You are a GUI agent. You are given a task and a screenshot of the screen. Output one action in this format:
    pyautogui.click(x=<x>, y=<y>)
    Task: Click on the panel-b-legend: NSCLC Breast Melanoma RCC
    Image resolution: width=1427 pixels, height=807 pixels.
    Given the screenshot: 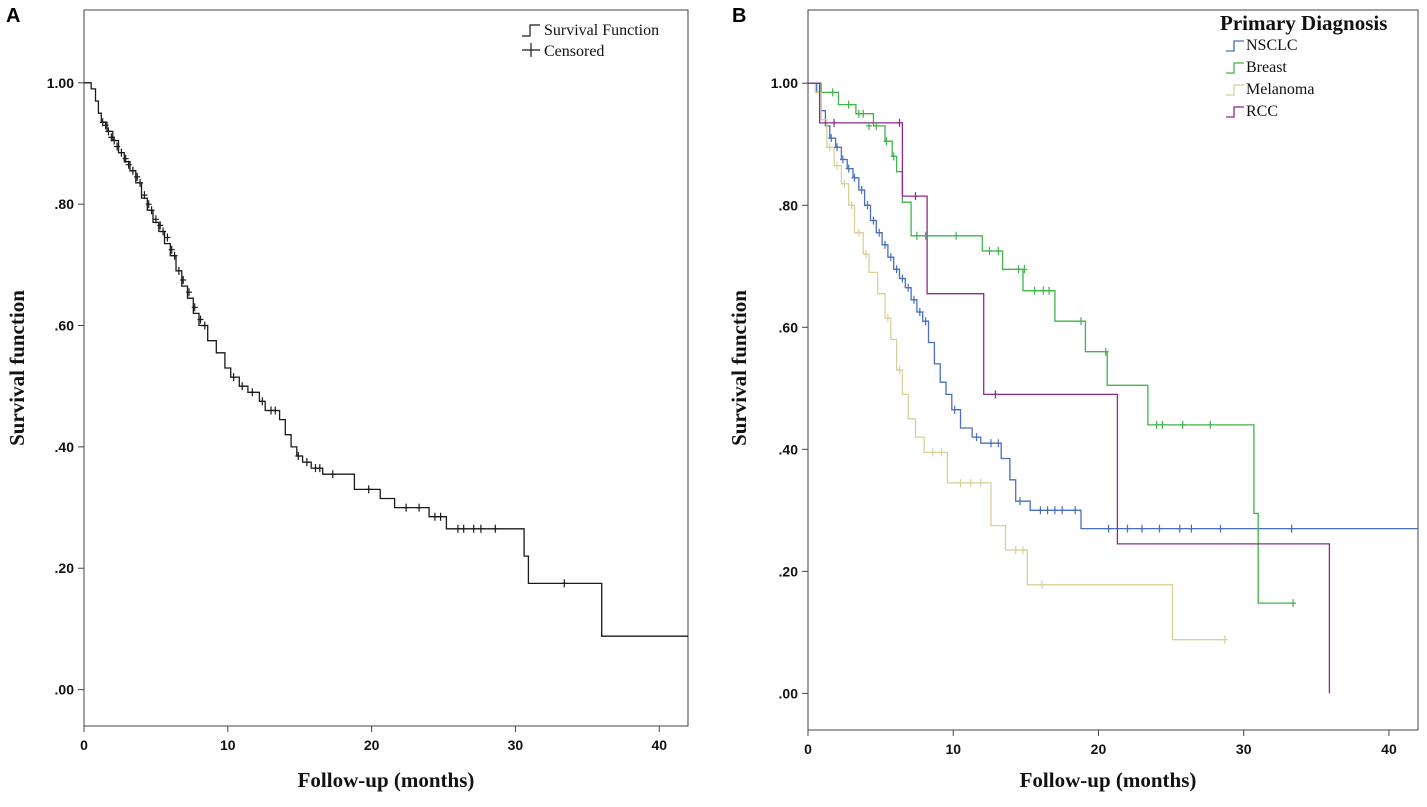 What is the action you would take?
    pyautogui.click(x=1270, y=78)
    